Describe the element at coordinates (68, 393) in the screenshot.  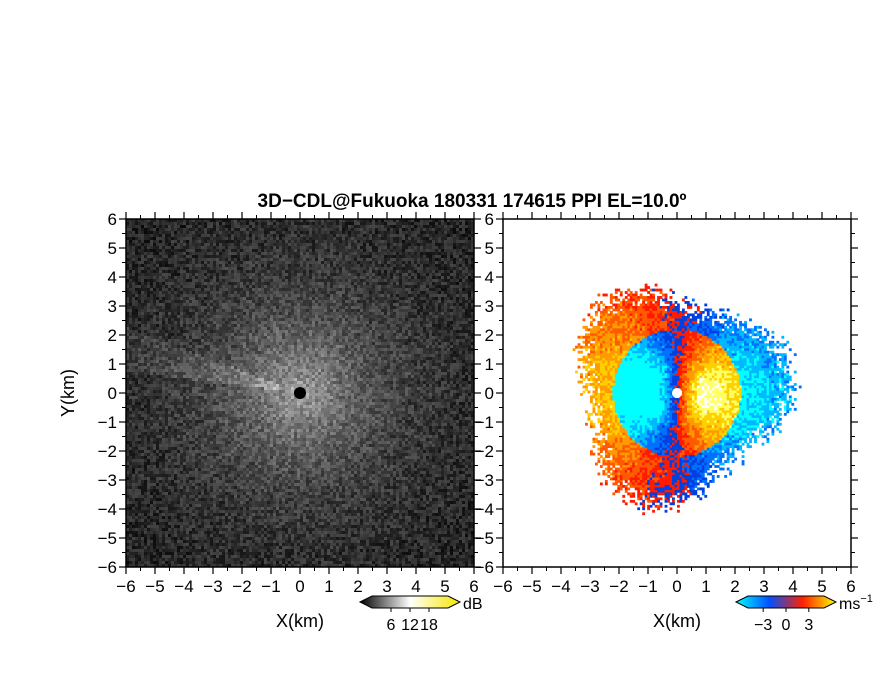
I see `y-axis-title: Y(km)` at that location.